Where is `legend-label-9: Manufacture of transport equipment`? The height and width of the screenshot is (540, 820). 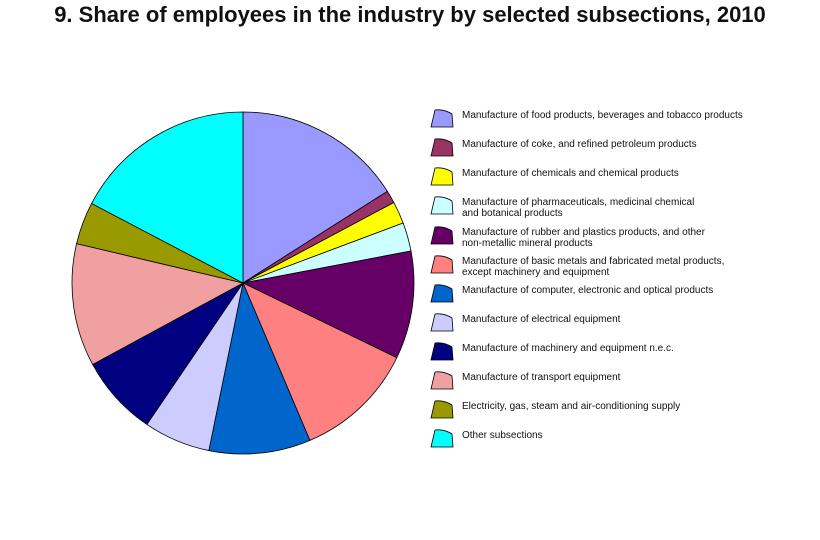 legend-label-9: Manufacture of transport equipment is located at coordinates (541, 377).